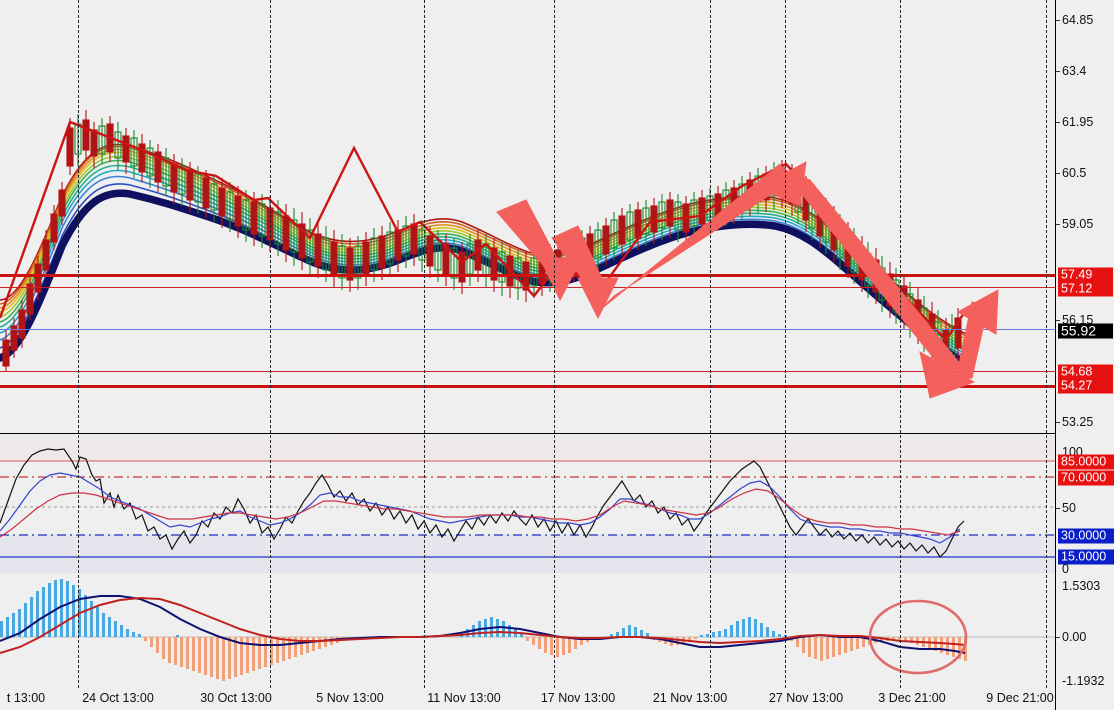  What do you see at coordinates (393, 608) in the screenshot?
I see `macd-histogram-positive` at bounding box center [393, 608].